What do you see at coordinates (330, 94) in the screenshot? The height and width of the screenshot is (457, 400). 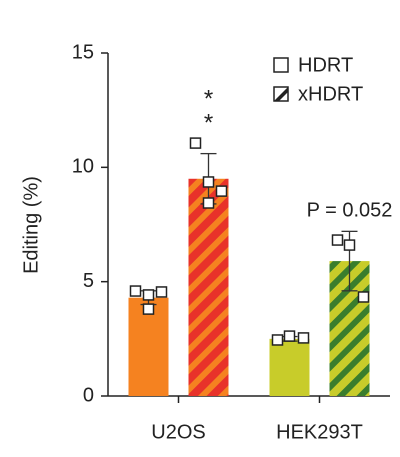 I see `legend-label: xHDRT` at bounding box center [330, 94].